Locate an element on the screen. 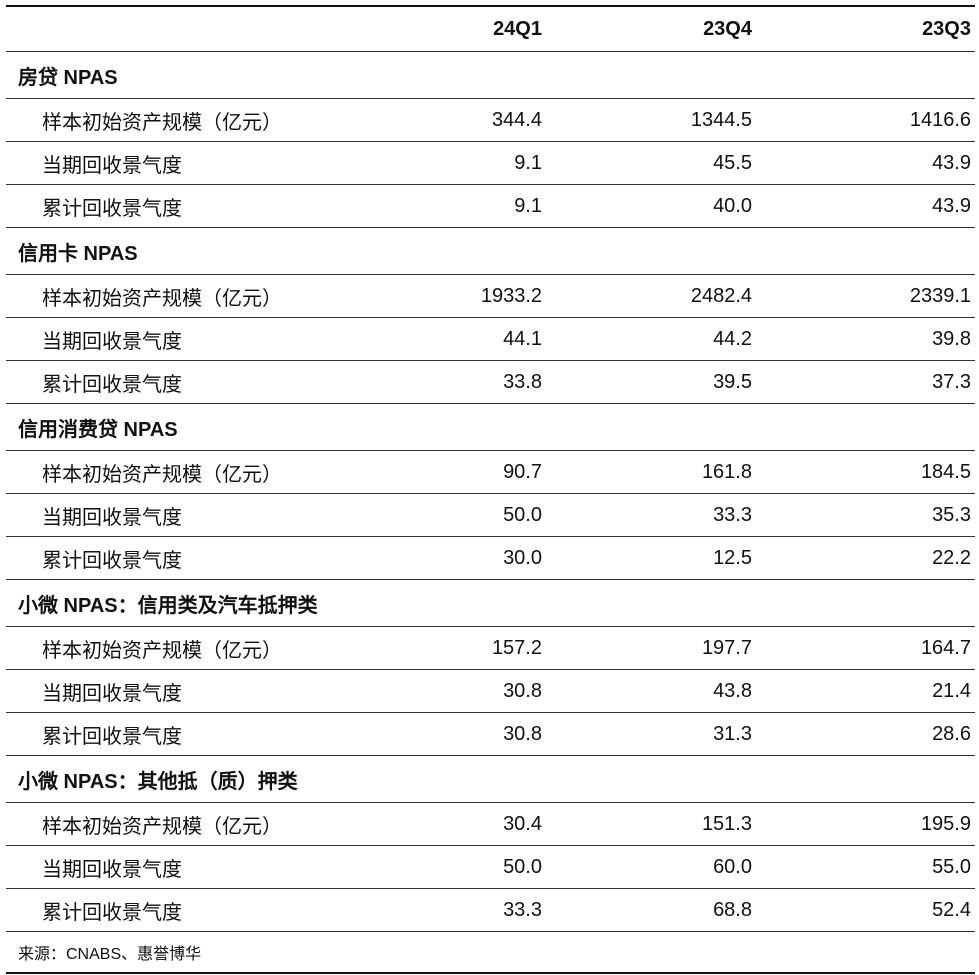 This screenshot has width=979, height=975. cell-value: 30.0 is located at coordinates (446, 558).